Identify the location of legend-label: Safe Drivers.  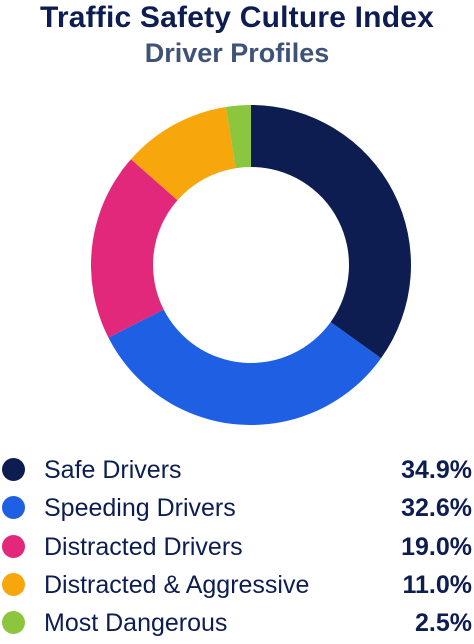
(113, 470).